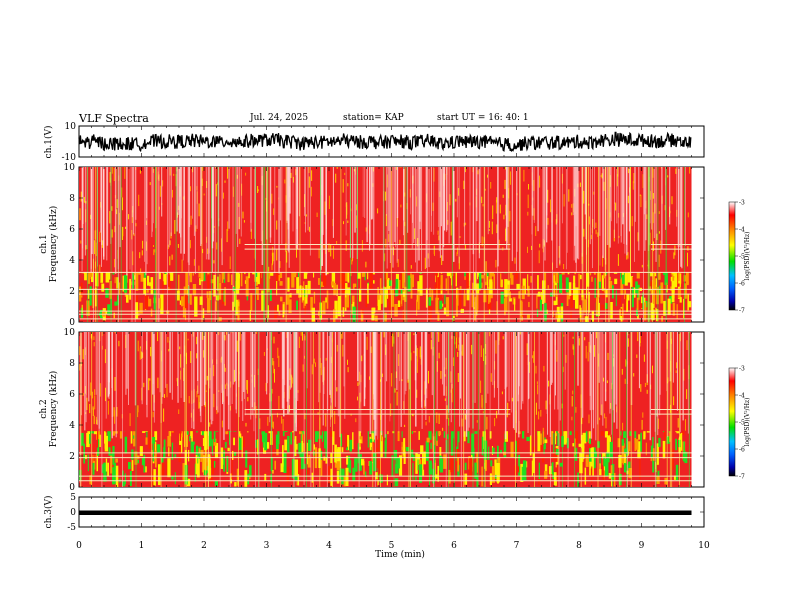  What do you see at coordinates (72, 395) in the screenshot?
I see `ch2-freq-tick-label: 6` at bounding box center [72, 395].